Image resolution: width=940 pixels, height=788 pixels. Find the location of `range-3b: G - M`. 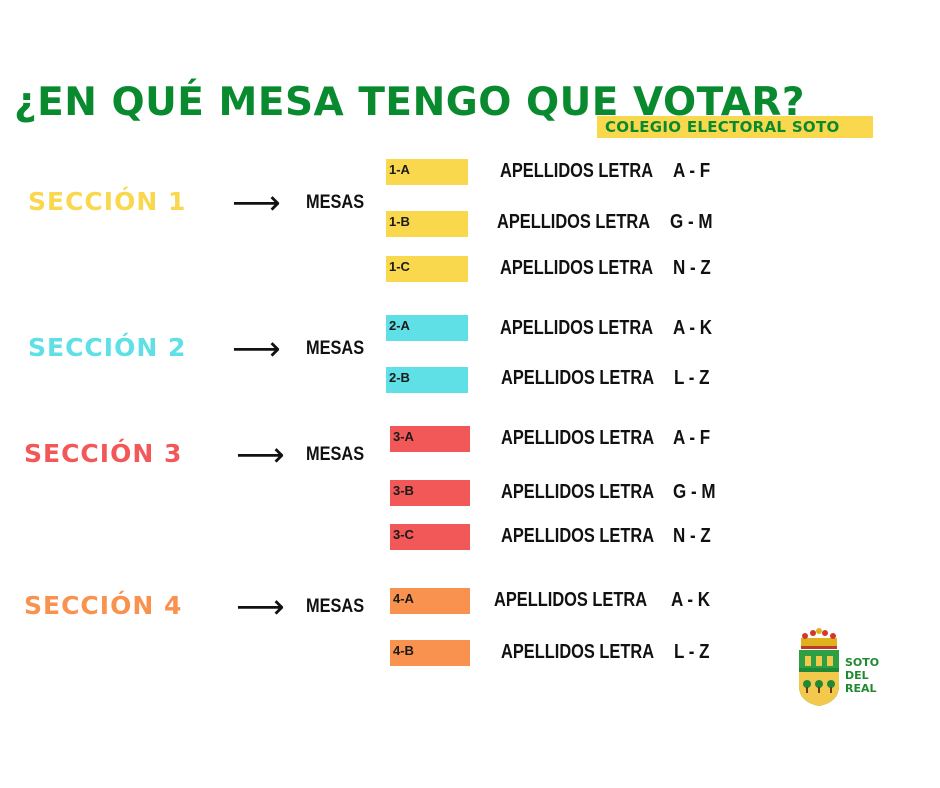

range-3b: G - M is located at coordinates (694, 492).